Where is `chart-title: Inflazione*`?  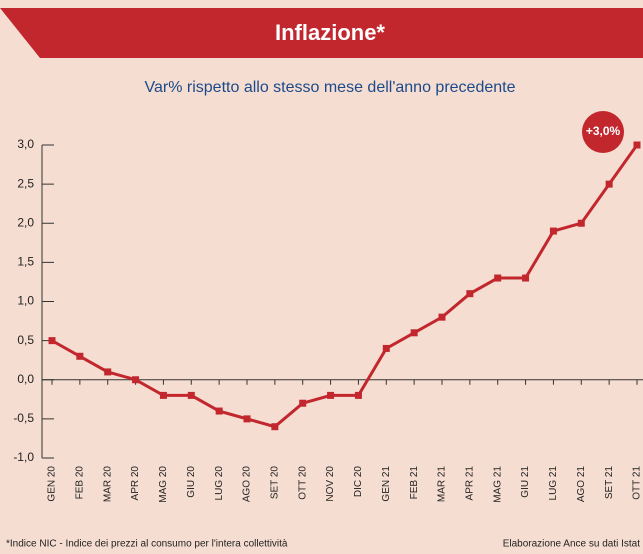 chart-title: Inflazione* is located at coordinates (330, 32).